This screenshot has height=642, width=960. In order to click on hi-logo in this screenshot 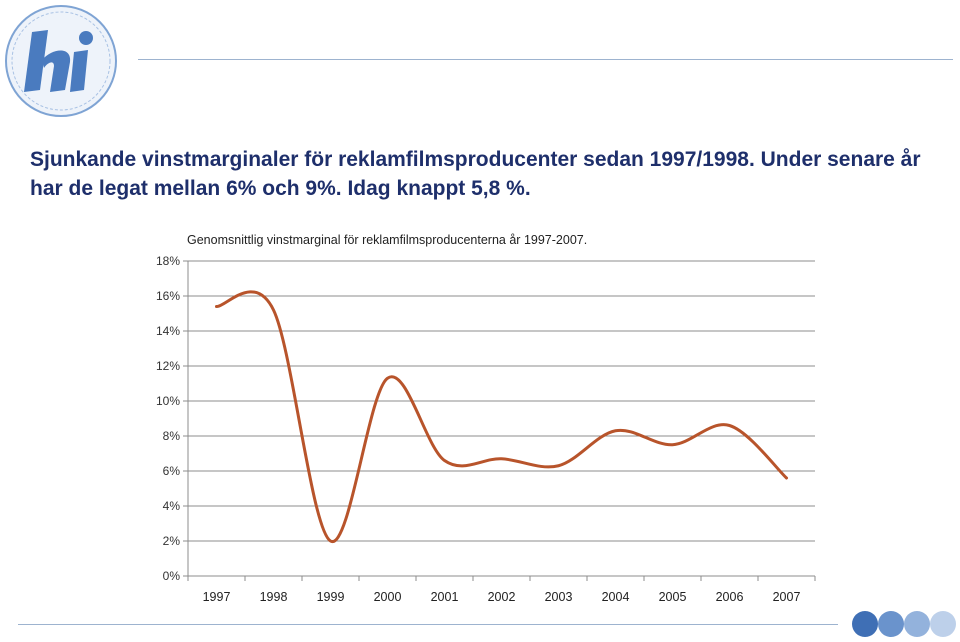, I will do `click(61, 61)`.